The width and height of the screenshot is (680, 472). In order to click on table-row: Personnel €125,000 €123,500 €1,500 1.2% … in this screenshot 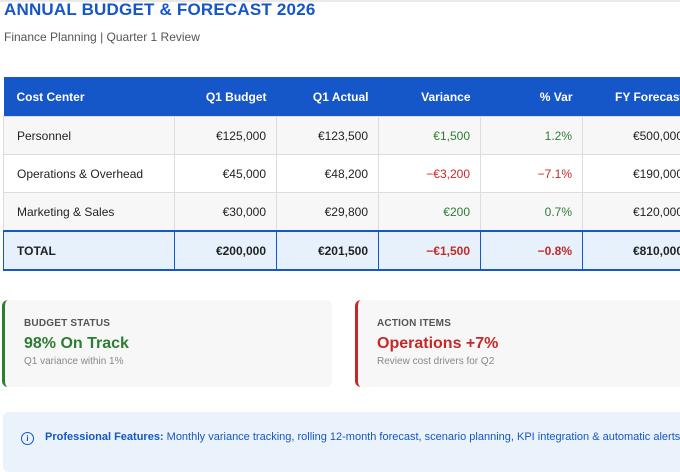, I will do `click(342, 136)`.